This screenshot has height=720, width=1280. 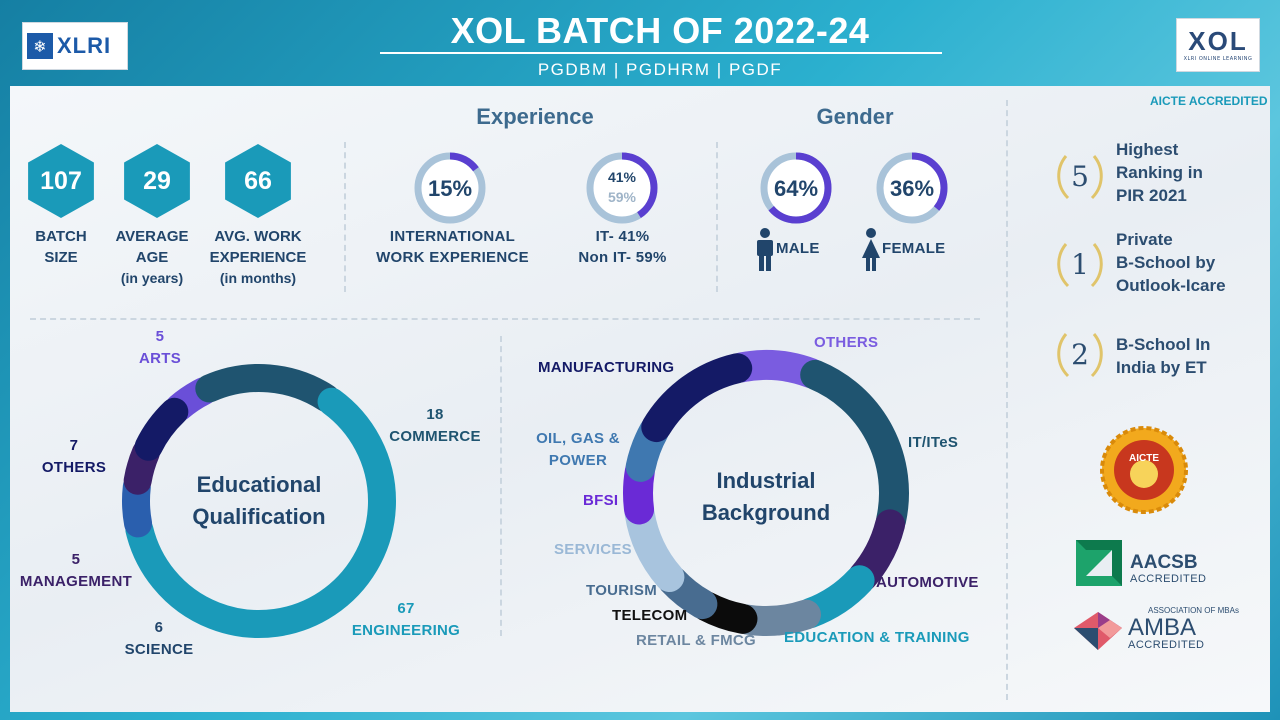 What do you see at coordinates (622, 247) in the screenshot?
I see `it-nonit-label: IT- 41% Non IT- 59%` at bounding box center [622, 247].